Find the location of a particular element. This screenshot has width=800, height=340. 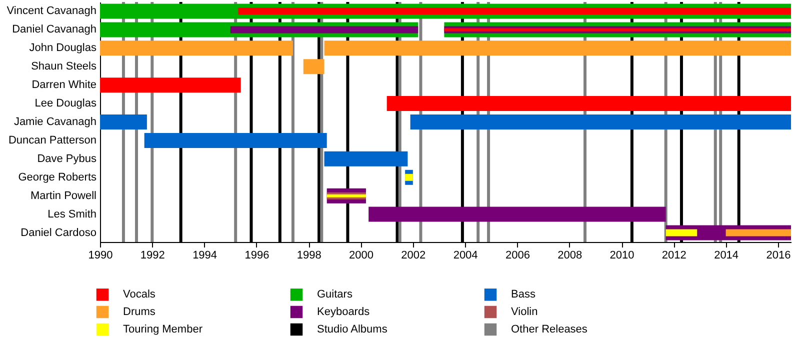

y-tick-label: Martin Powell is located at coordinates (63, 196).